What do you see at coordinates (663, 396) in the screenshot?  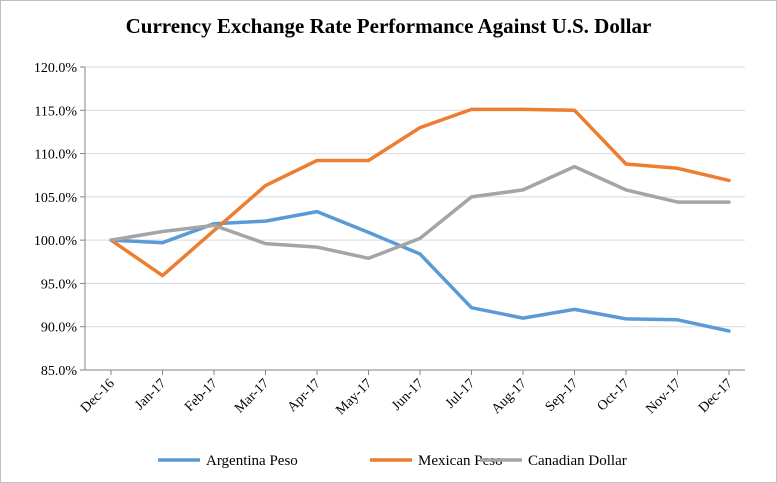 I see `x-tick-label: Nov-17` at bounding box center [663, 396].